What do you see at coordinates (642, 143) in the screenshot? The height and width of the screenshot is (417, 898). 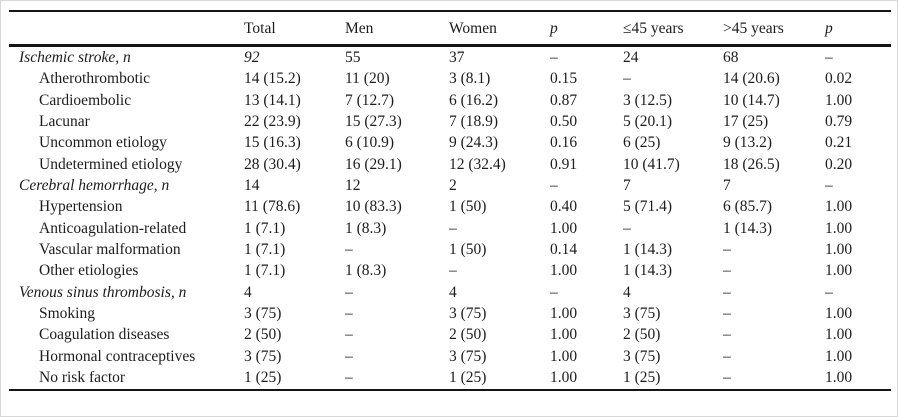 I see `cell-45-years-5: 6 (25)` at bounding box center [642, 143].